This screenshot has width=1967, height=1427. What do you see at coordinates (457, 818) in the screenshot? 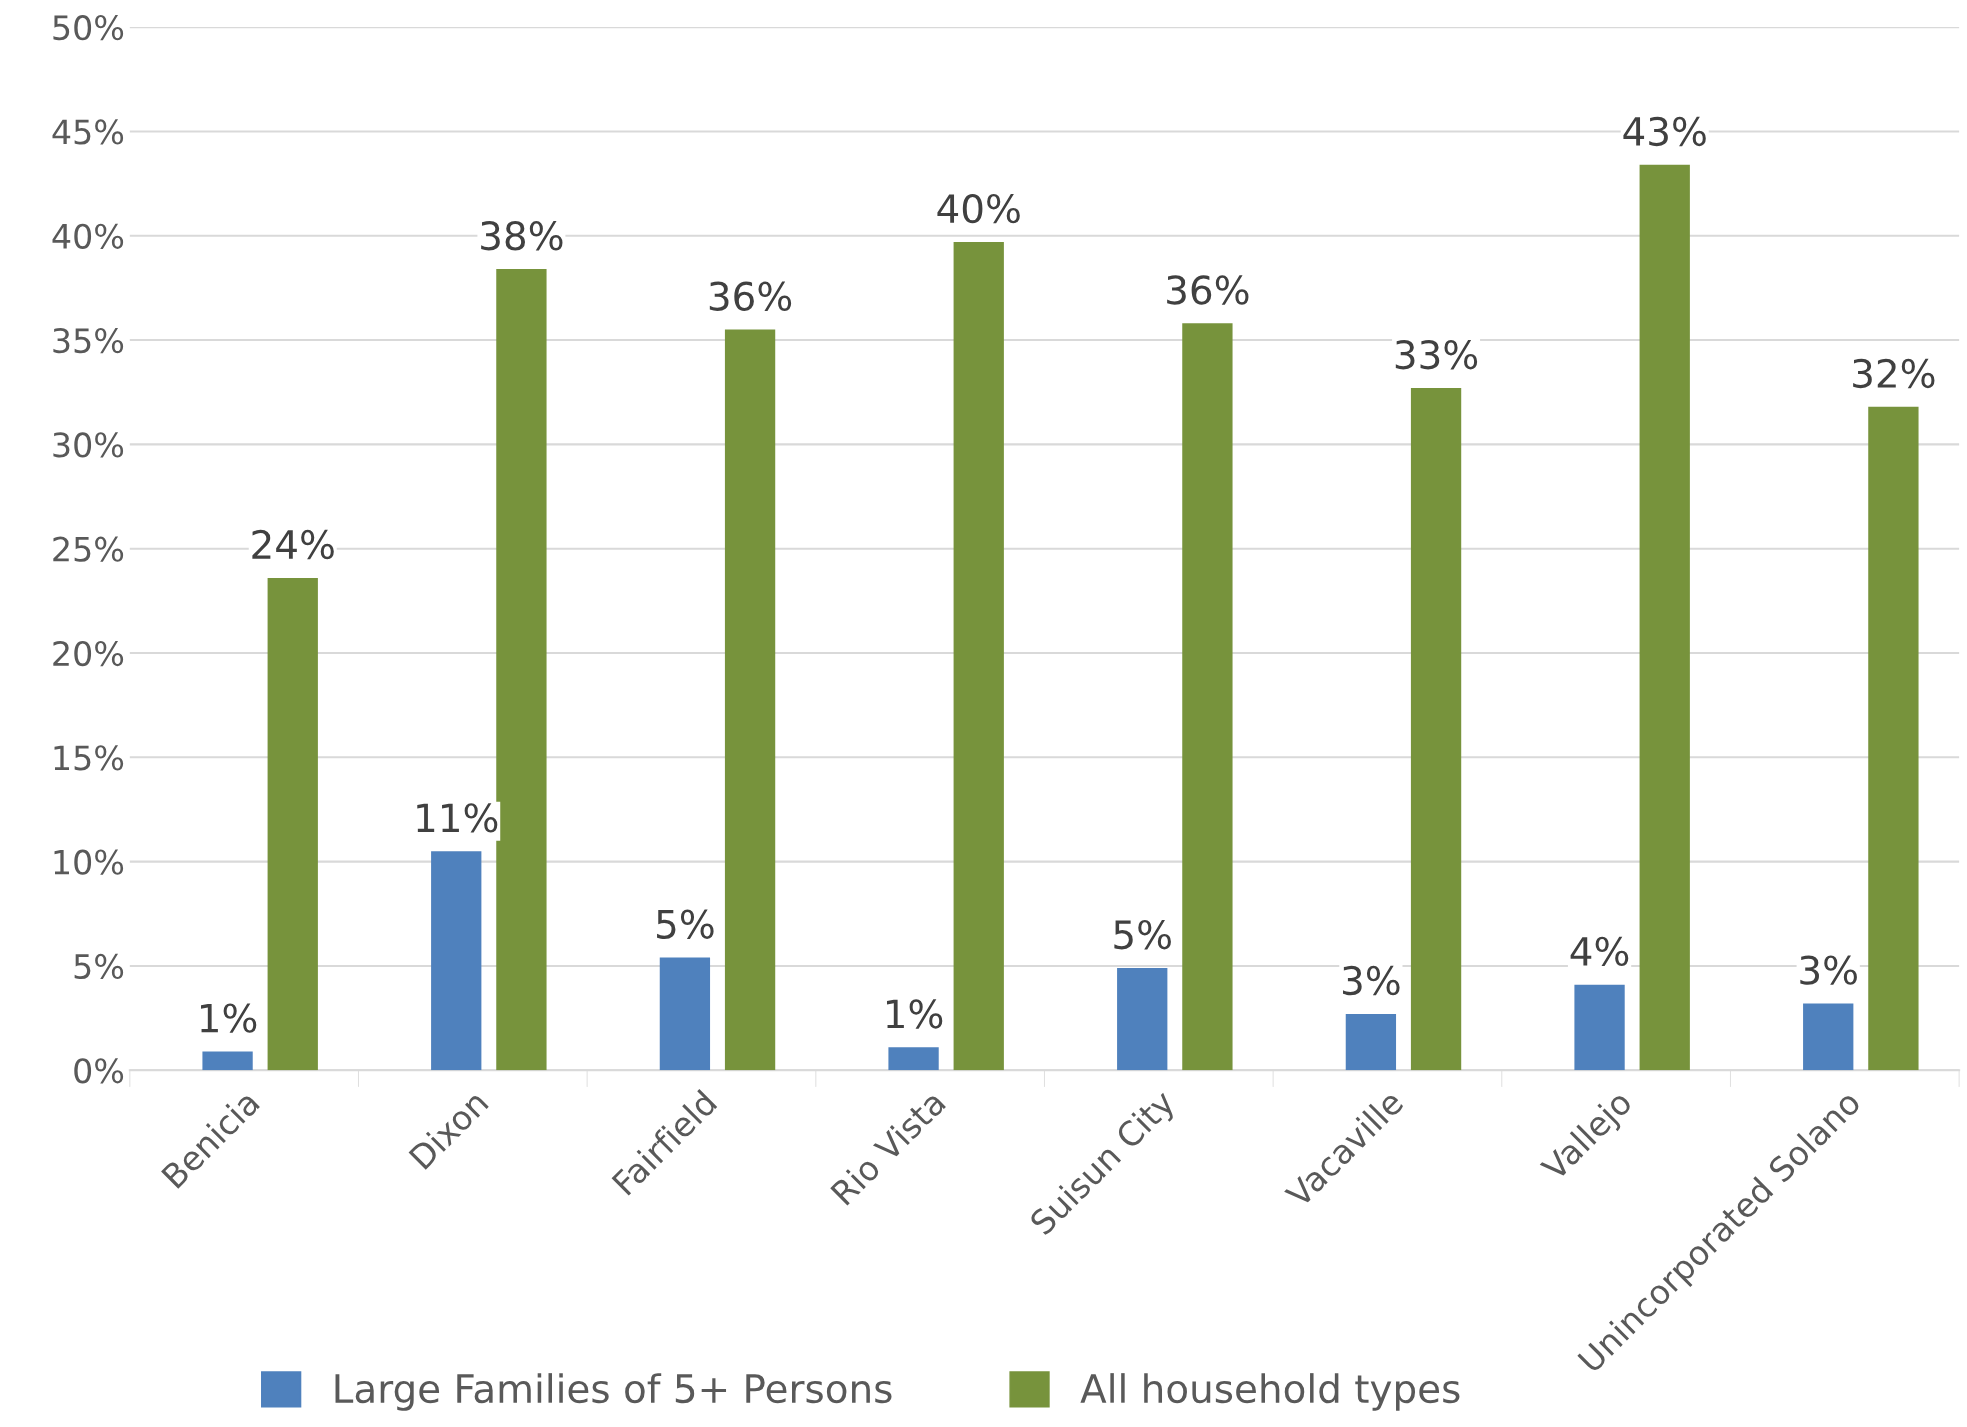
I see `data-label: 11%` at bounding box center [457, 818].